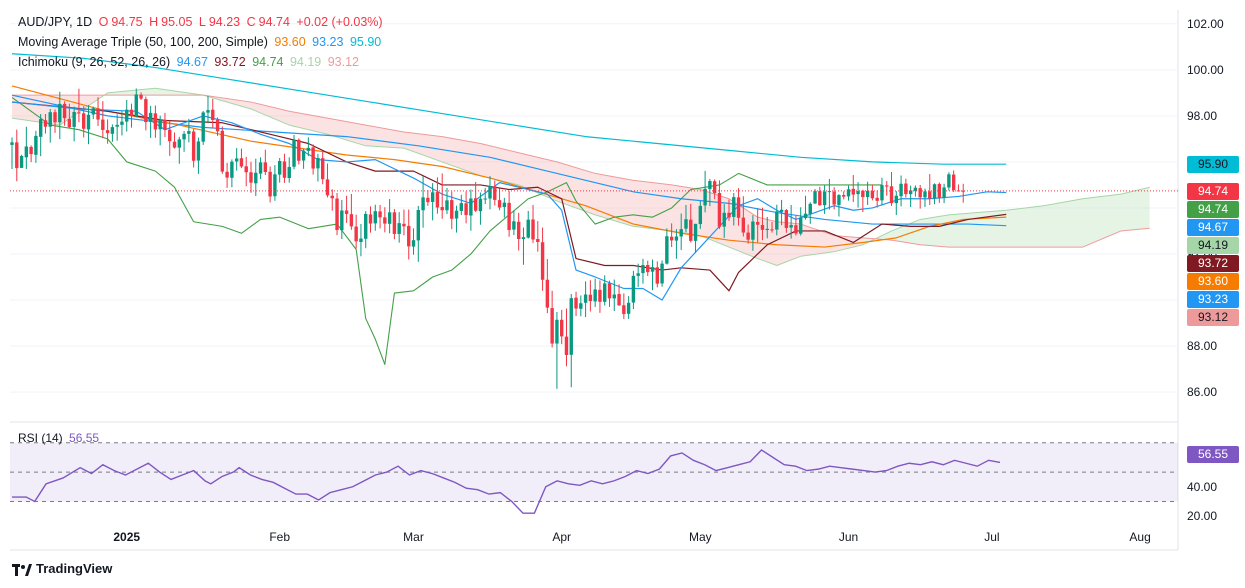  Describe the element at coordinates (1213, 281) in the screenshot. I see `price-tag: 93.60` at that location.